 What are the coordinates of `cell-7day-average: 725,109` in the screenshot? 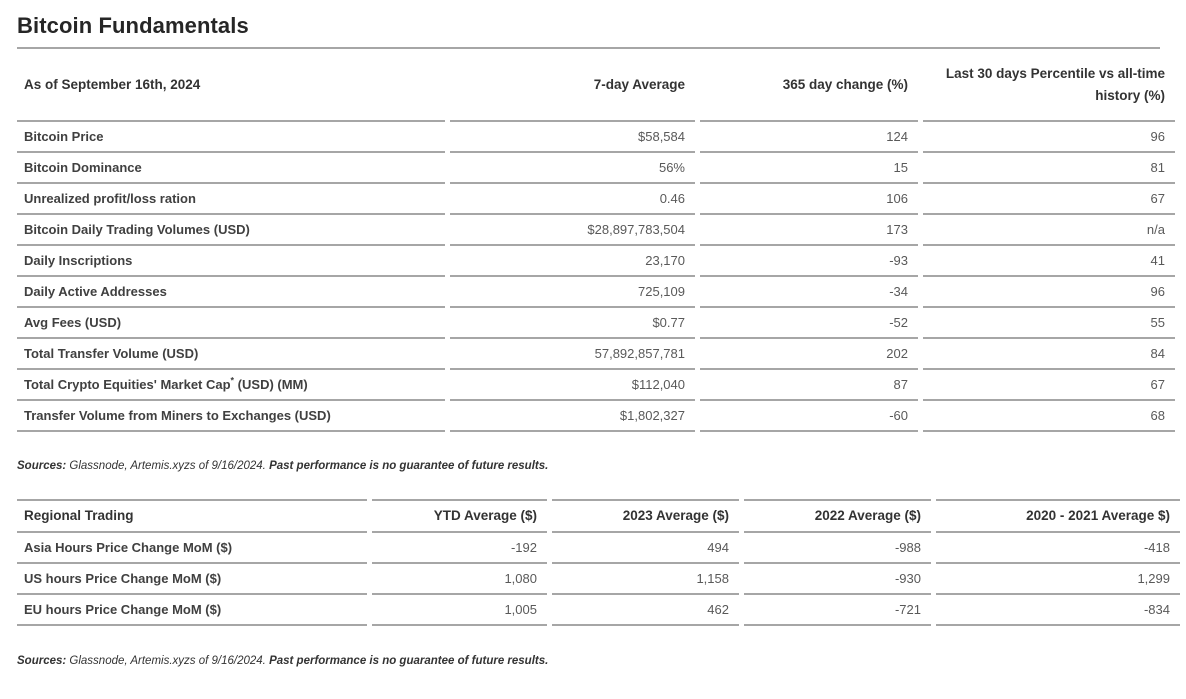 It's located at (572, 292).